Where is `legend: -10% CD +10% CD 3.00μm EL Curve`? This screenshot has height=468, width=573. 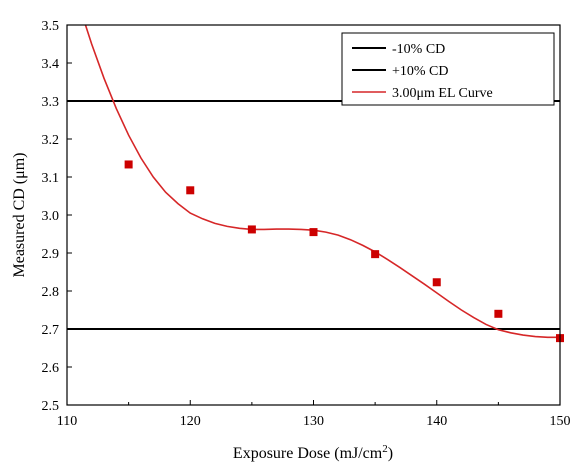
legend: -10% CD +10% CD 3.00μm EL Curve is located at coordinates (448, 69).